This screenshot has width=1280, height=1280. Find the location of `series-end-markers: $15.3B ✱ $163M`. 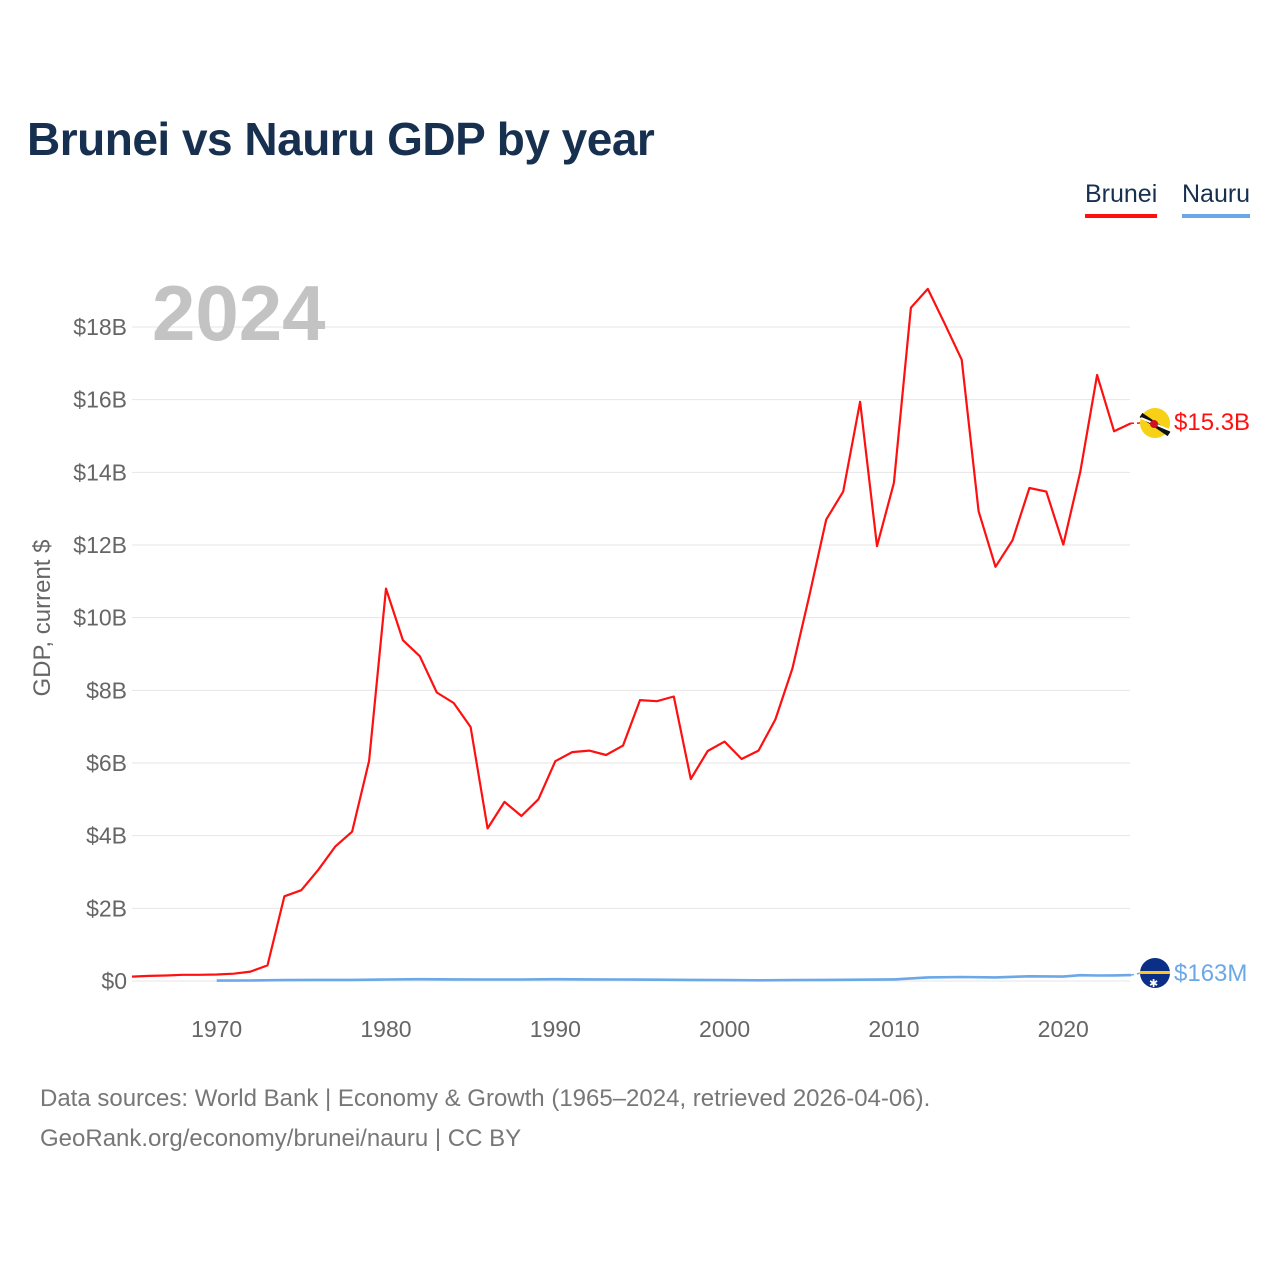

series-end-markers: $15.3B ✱ $163M is located at coordinates (1194, 699).